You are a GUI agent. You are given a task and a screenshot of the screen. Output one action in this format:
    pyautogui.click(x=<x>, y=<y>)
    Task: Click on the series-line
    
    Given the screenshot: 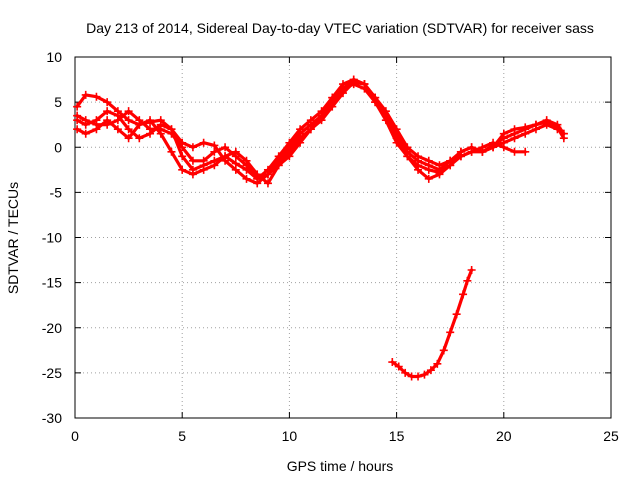 What is the action you would take?
    pyautogui.click(x=432, y=323)
    